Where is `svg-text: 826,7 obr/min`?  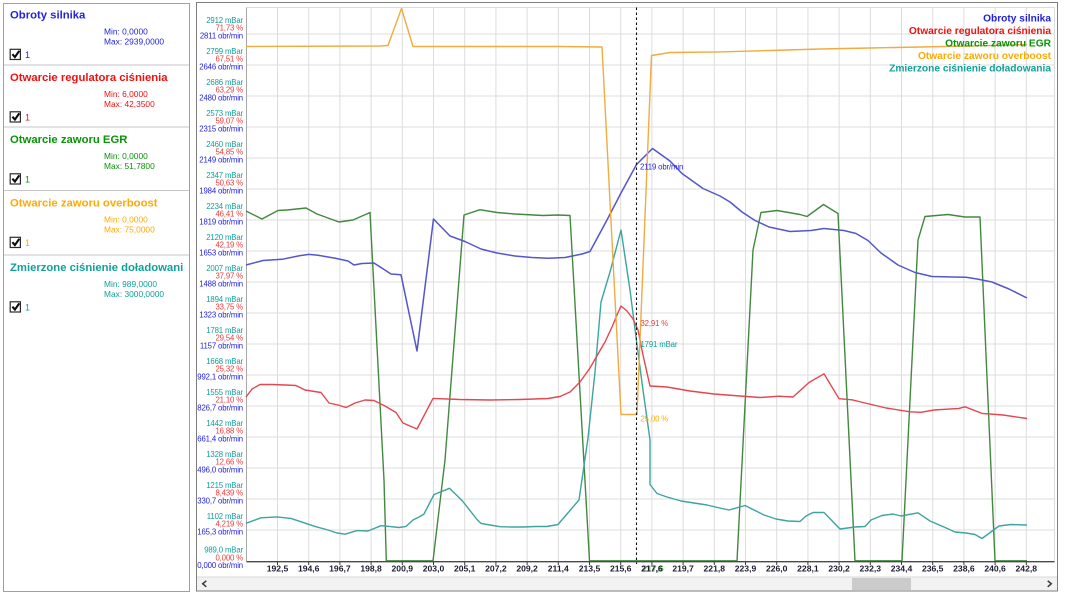 svg-text: 826,7 obr/min is located at coordinates (220, 407).